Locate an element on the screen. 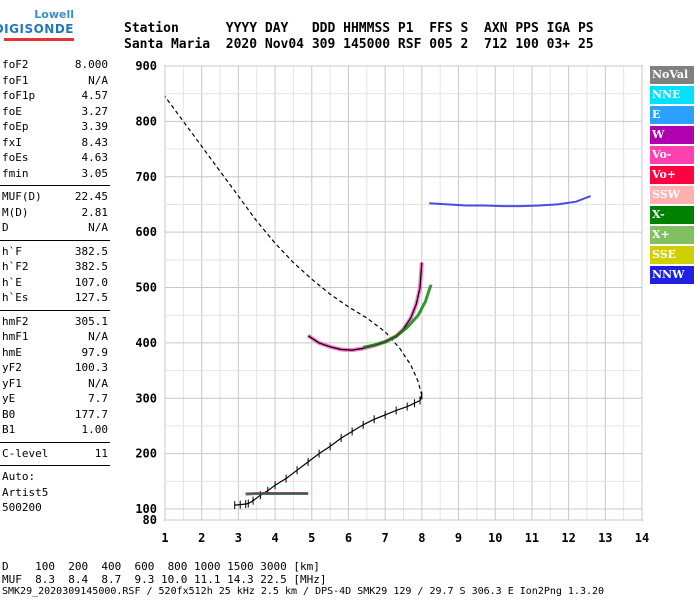 The height and width of the screenshot is (600, 700). legend-entry: X+ is located at coordinates (672, 235).